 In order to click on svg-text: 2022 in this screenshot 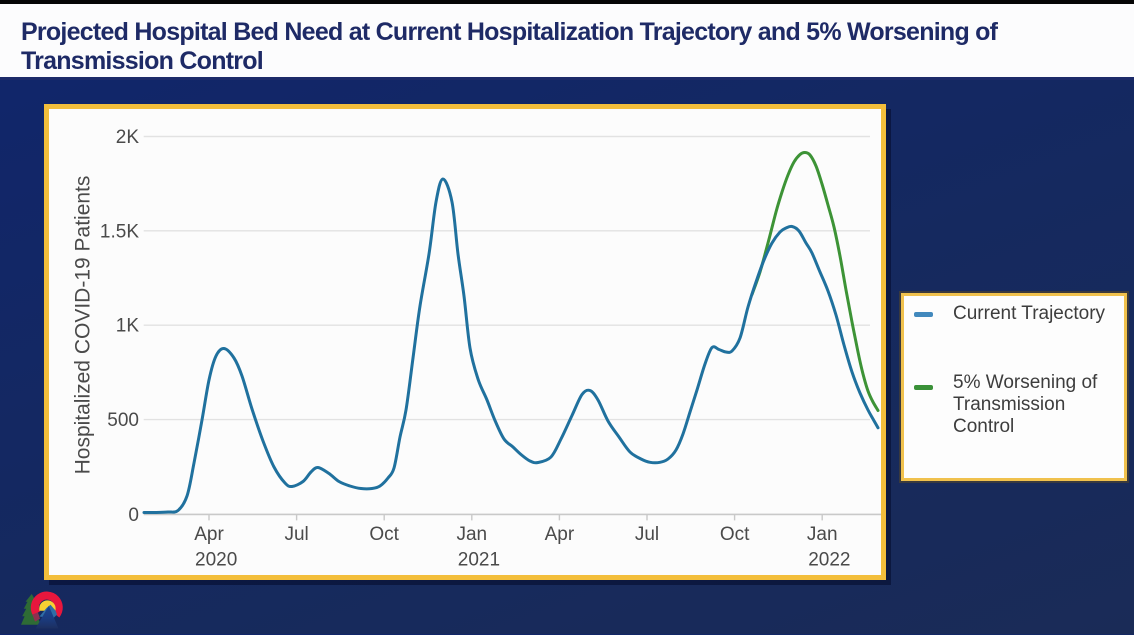, I will do `click(829, 560)`.